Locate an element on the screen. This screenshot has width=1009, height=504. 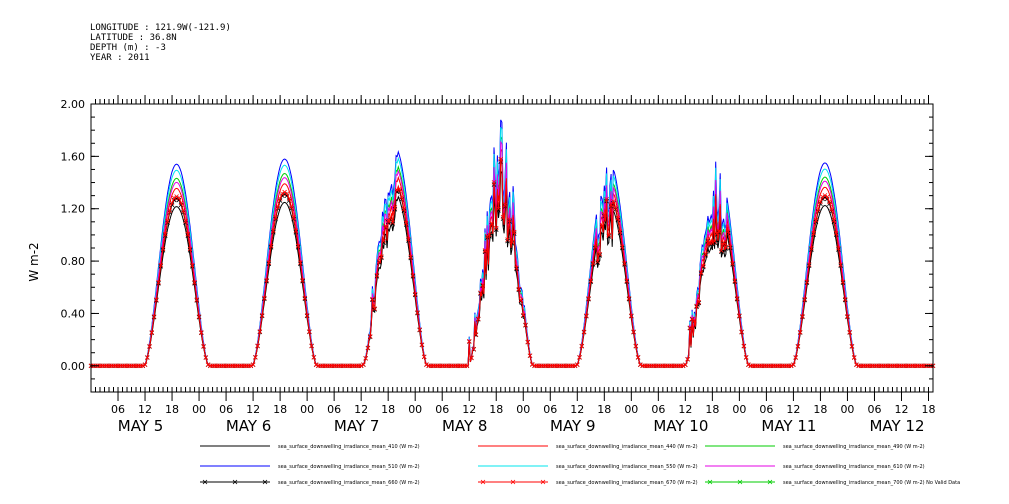
header-year: YEAR : 2011 is located at coordinates (120, 58).